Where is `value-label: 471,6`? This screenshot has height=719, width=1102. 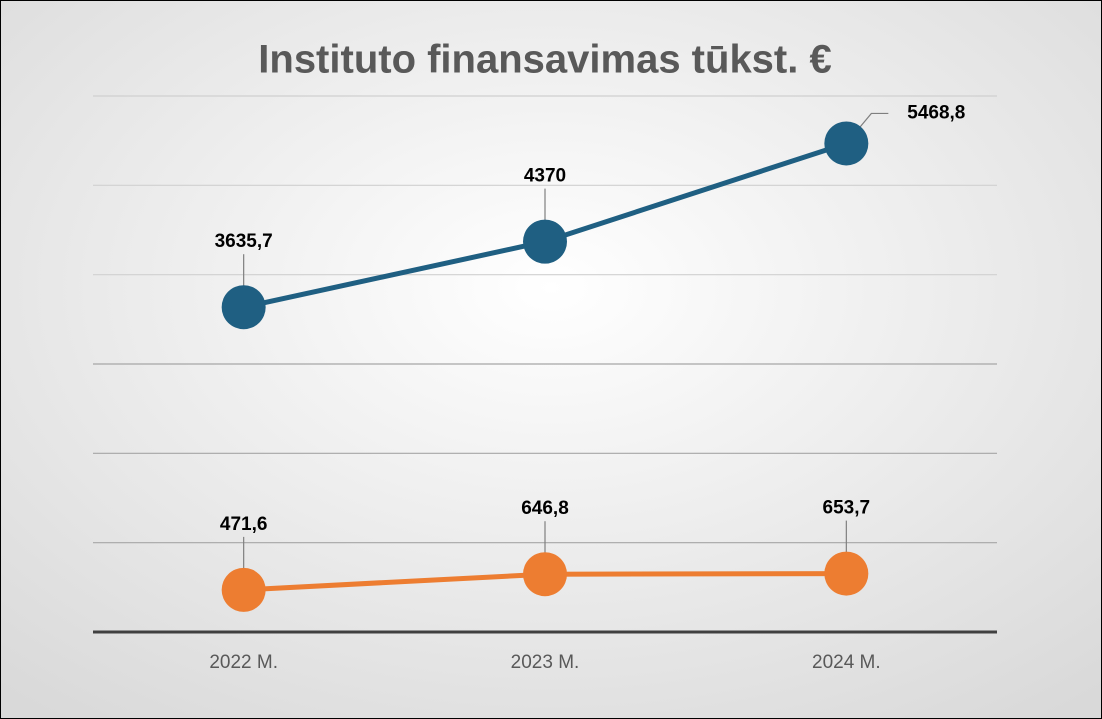
value-label: 471,6 is located at coordinates (244, 524).